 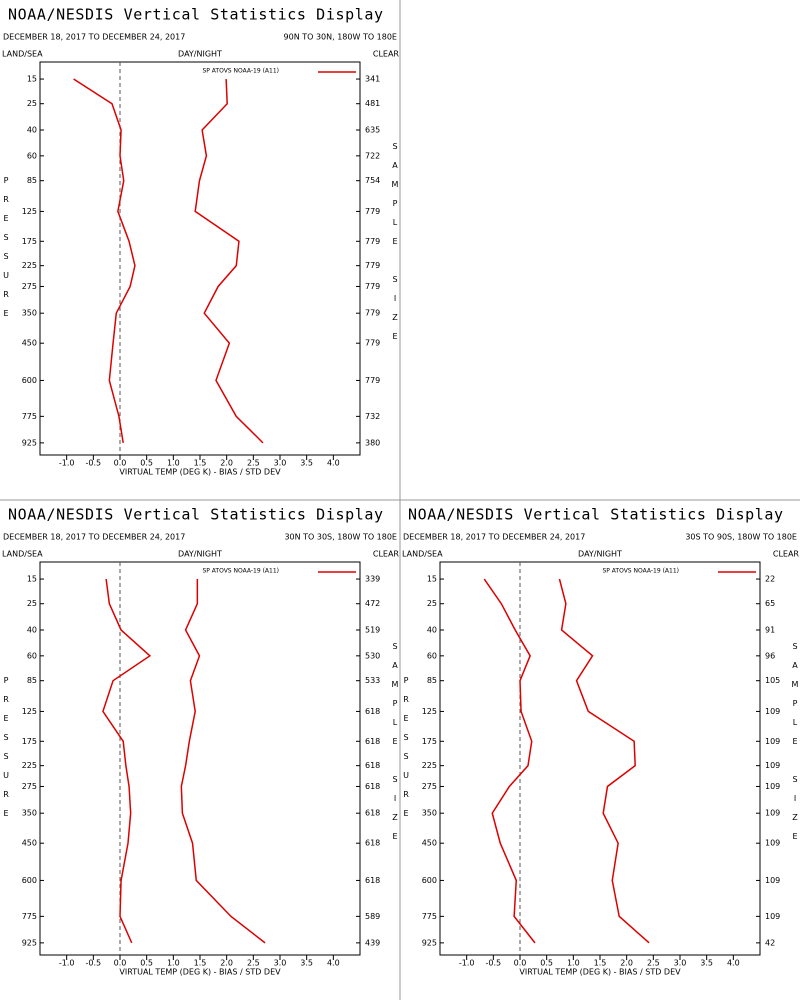 What do you see at coordinates (372, 416) in the screenshot?
I see `sample-size: 732` at bounding box center [372, 416].